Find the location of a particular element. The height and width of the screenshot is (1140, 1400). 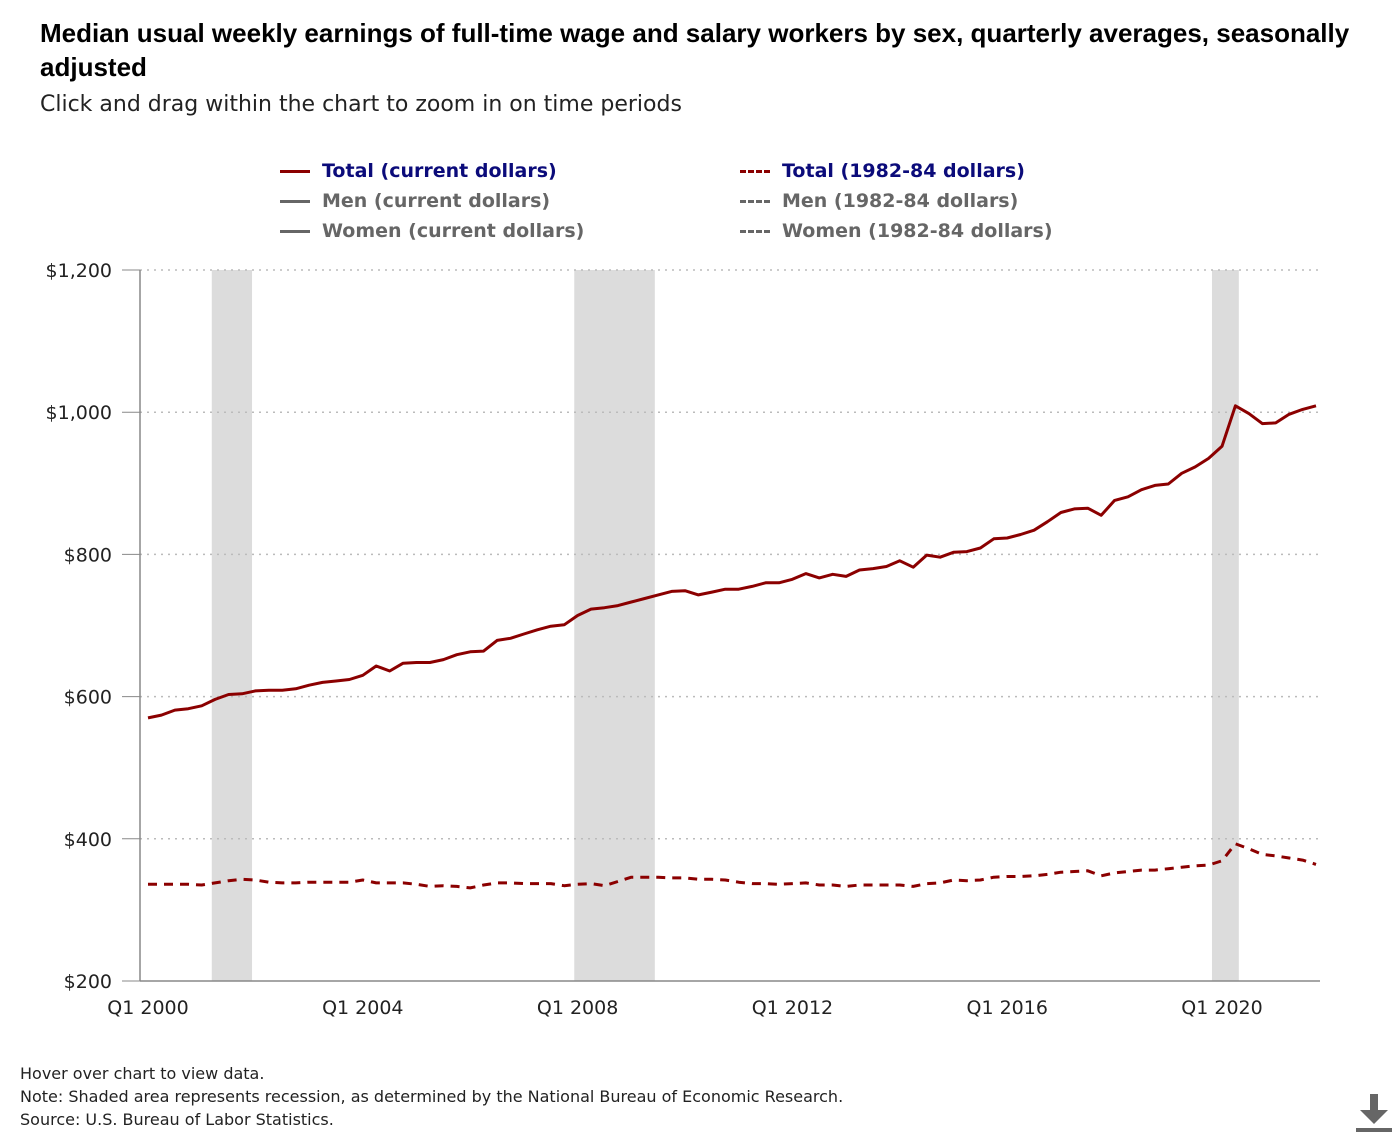

download-button is located at coordinates (1374, 1112).